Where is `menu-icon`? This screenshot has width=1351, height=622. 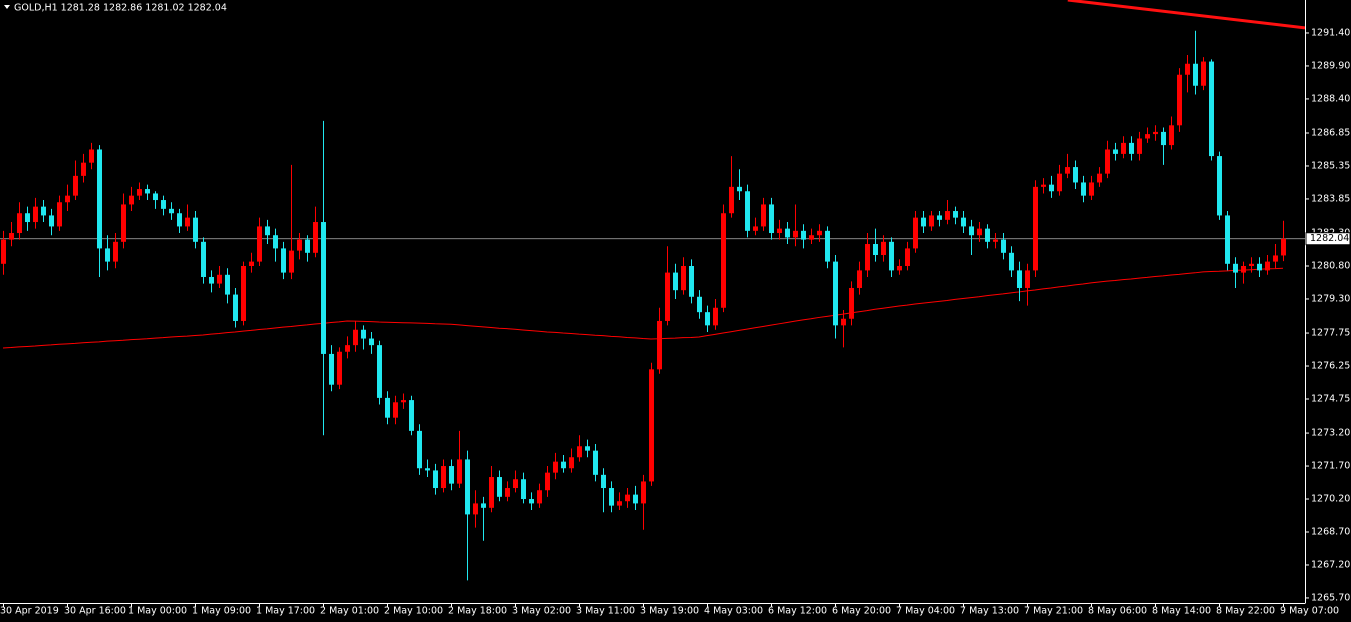
menu-icon is located at coordinates (7, 7).